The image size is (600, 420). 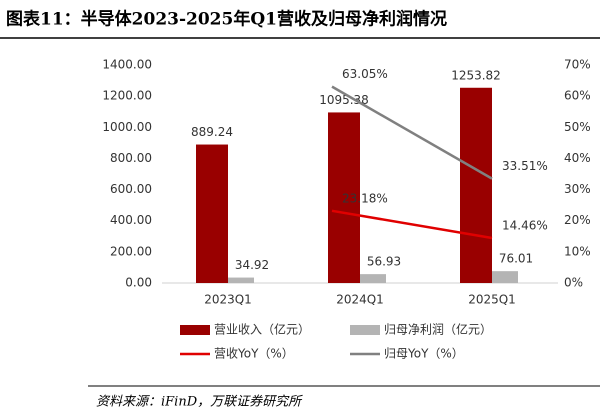 I want to click on y-tick-label: 1400.00, so click(x=127, y=65).